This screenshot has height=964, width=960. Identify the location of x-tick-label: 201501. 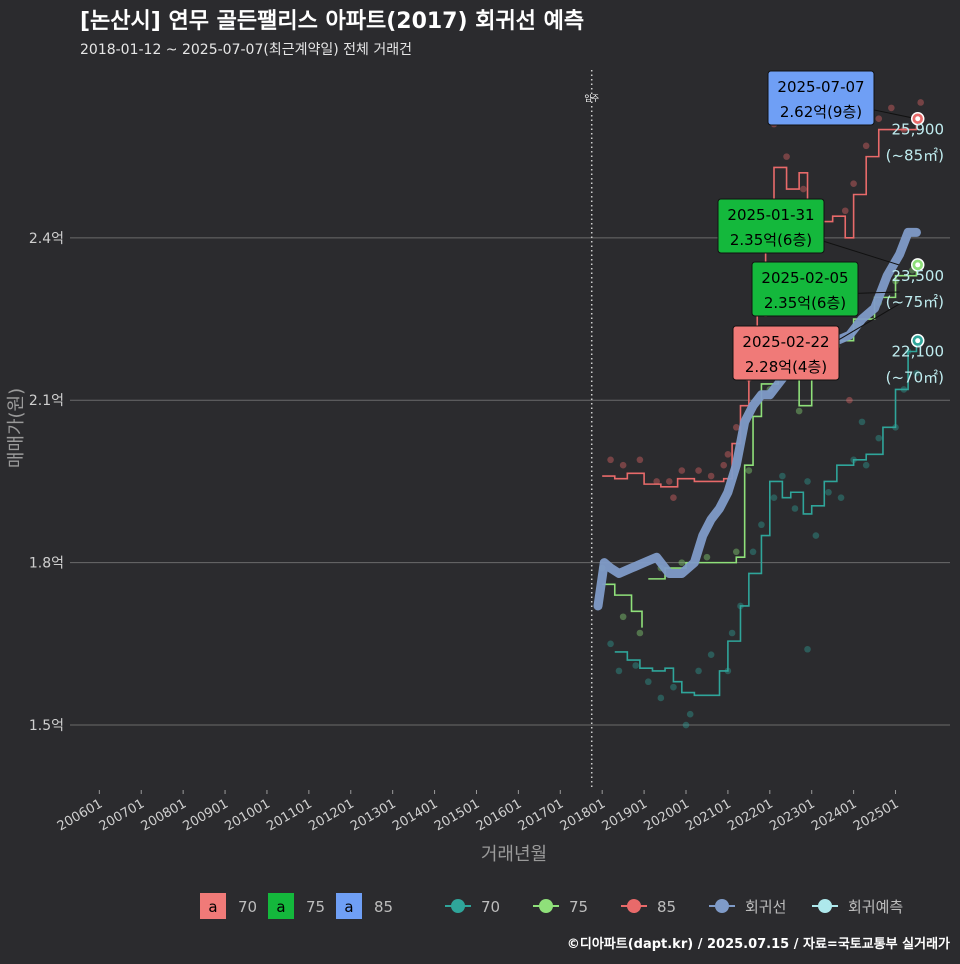
(457, 815).